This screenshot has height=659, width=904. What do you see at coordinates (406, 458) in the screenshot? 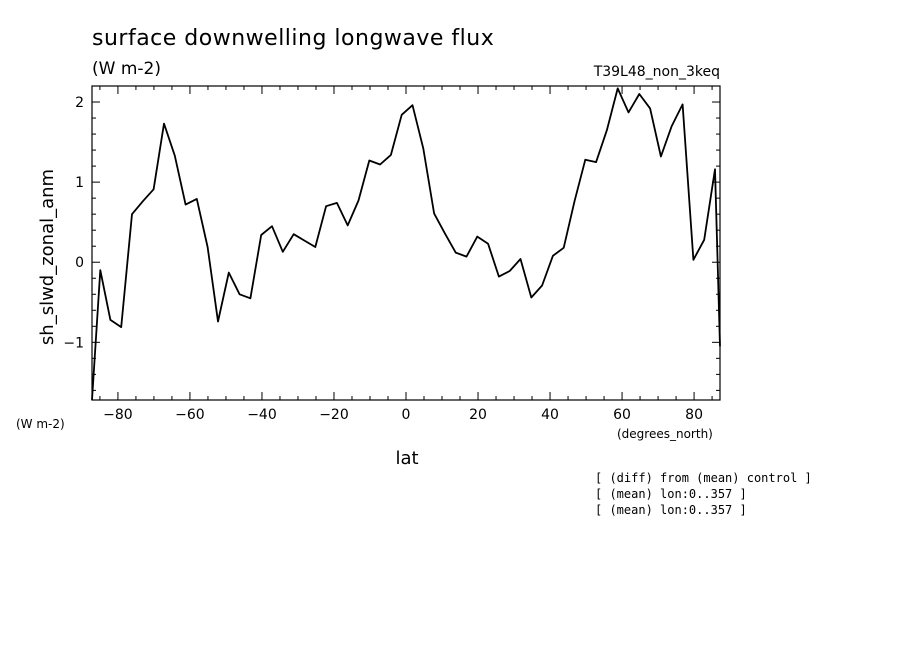
I see `x-axis-label: lat` at bounding box center [406, 458].